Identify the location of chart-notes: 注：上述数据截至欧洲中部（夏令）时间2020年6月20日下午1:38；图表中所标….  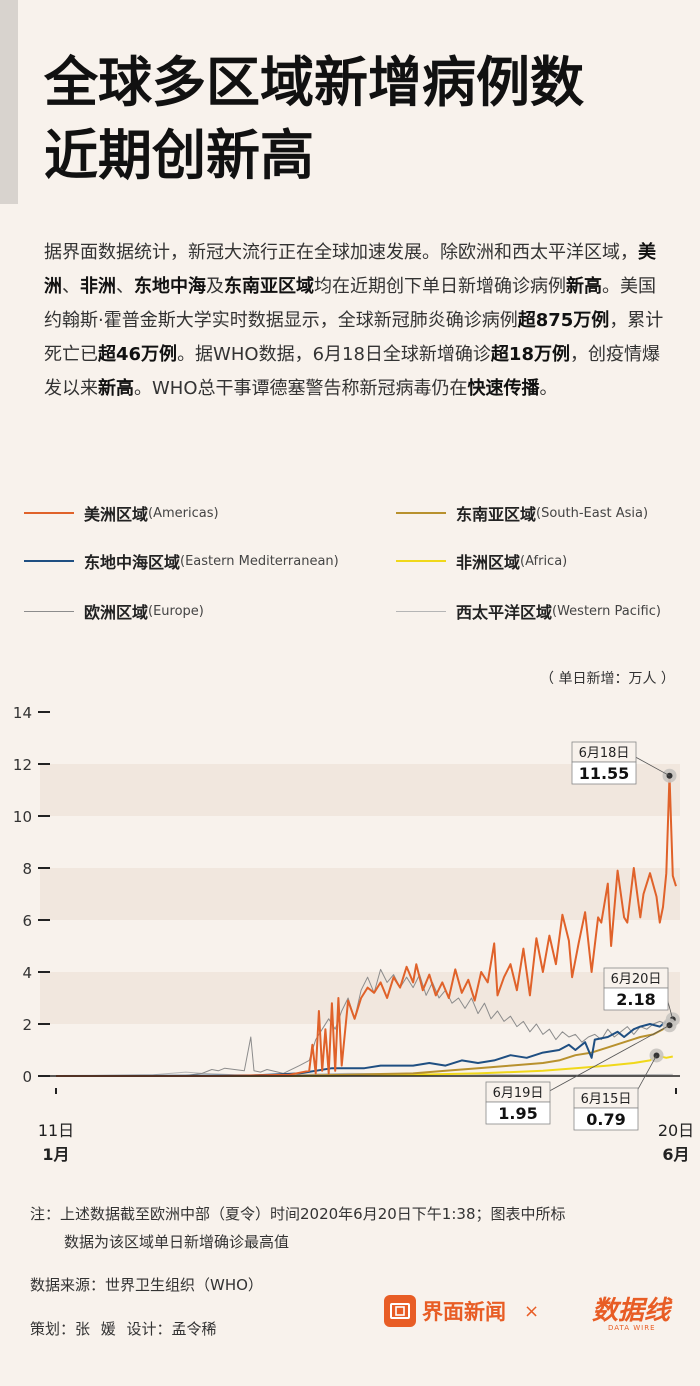
(350, 1228).